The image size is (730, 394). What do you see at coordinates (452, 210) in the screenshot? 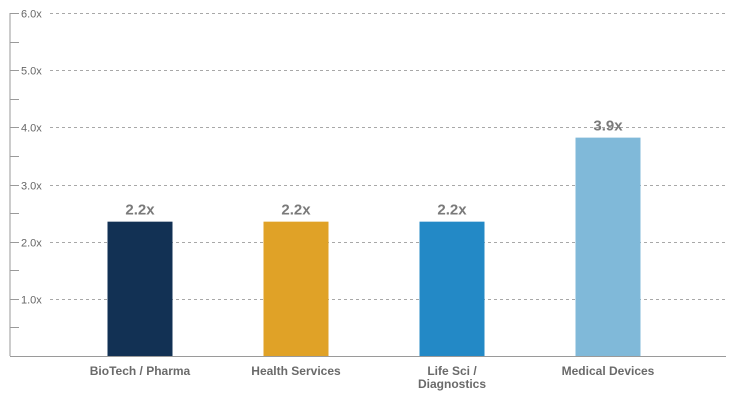
I see `data-label-life-sci: 2.2x` at bounding box center [452, 210].